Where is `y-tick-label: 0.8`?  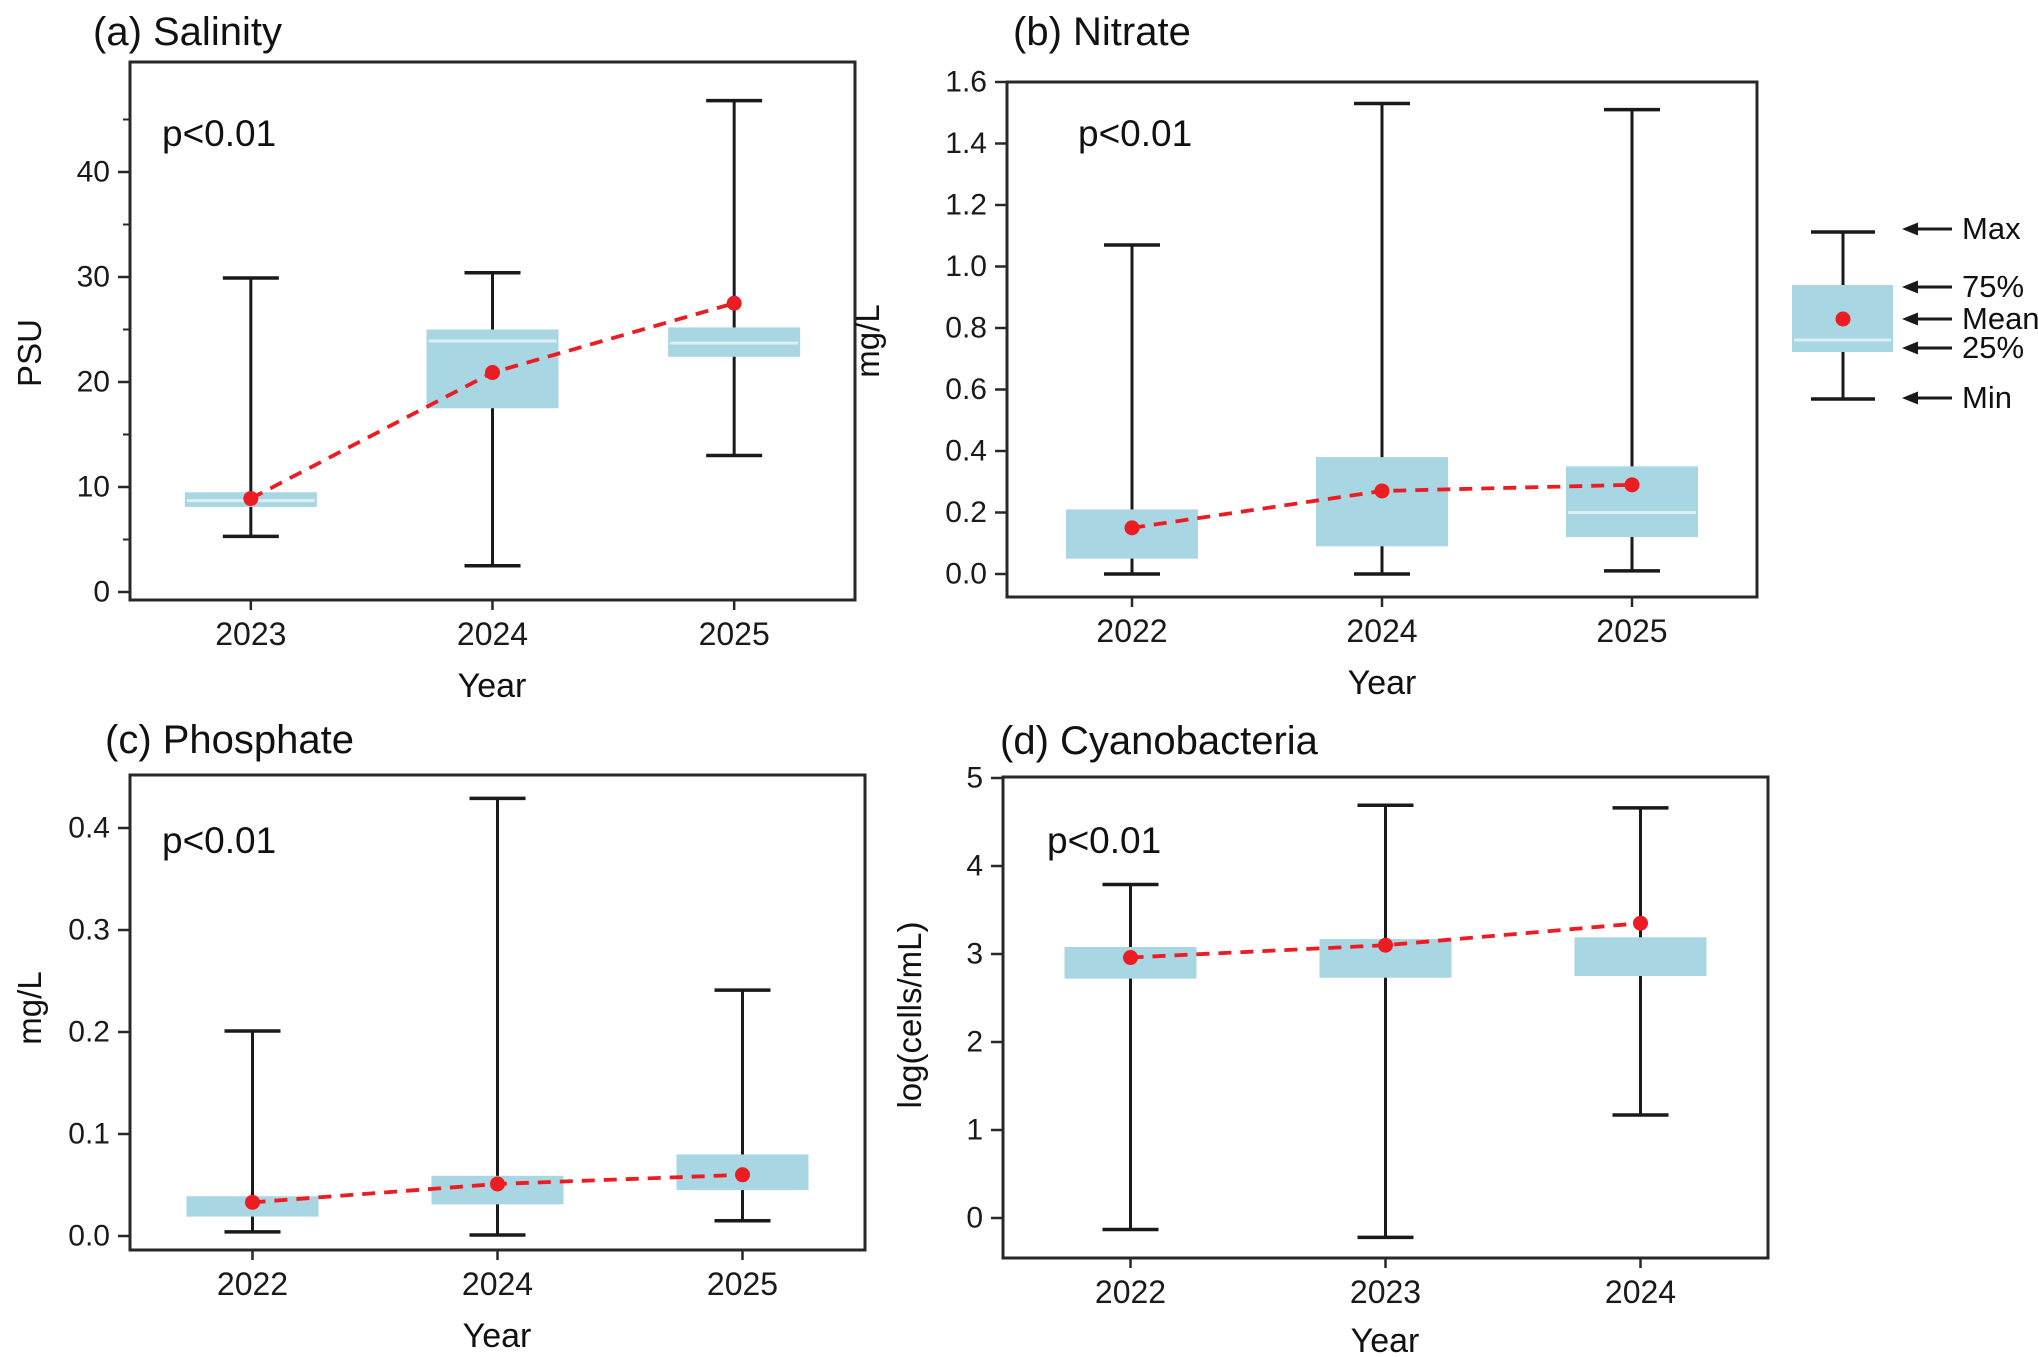
y-tick-label: 0.8 is located at coordinates (966, 328).